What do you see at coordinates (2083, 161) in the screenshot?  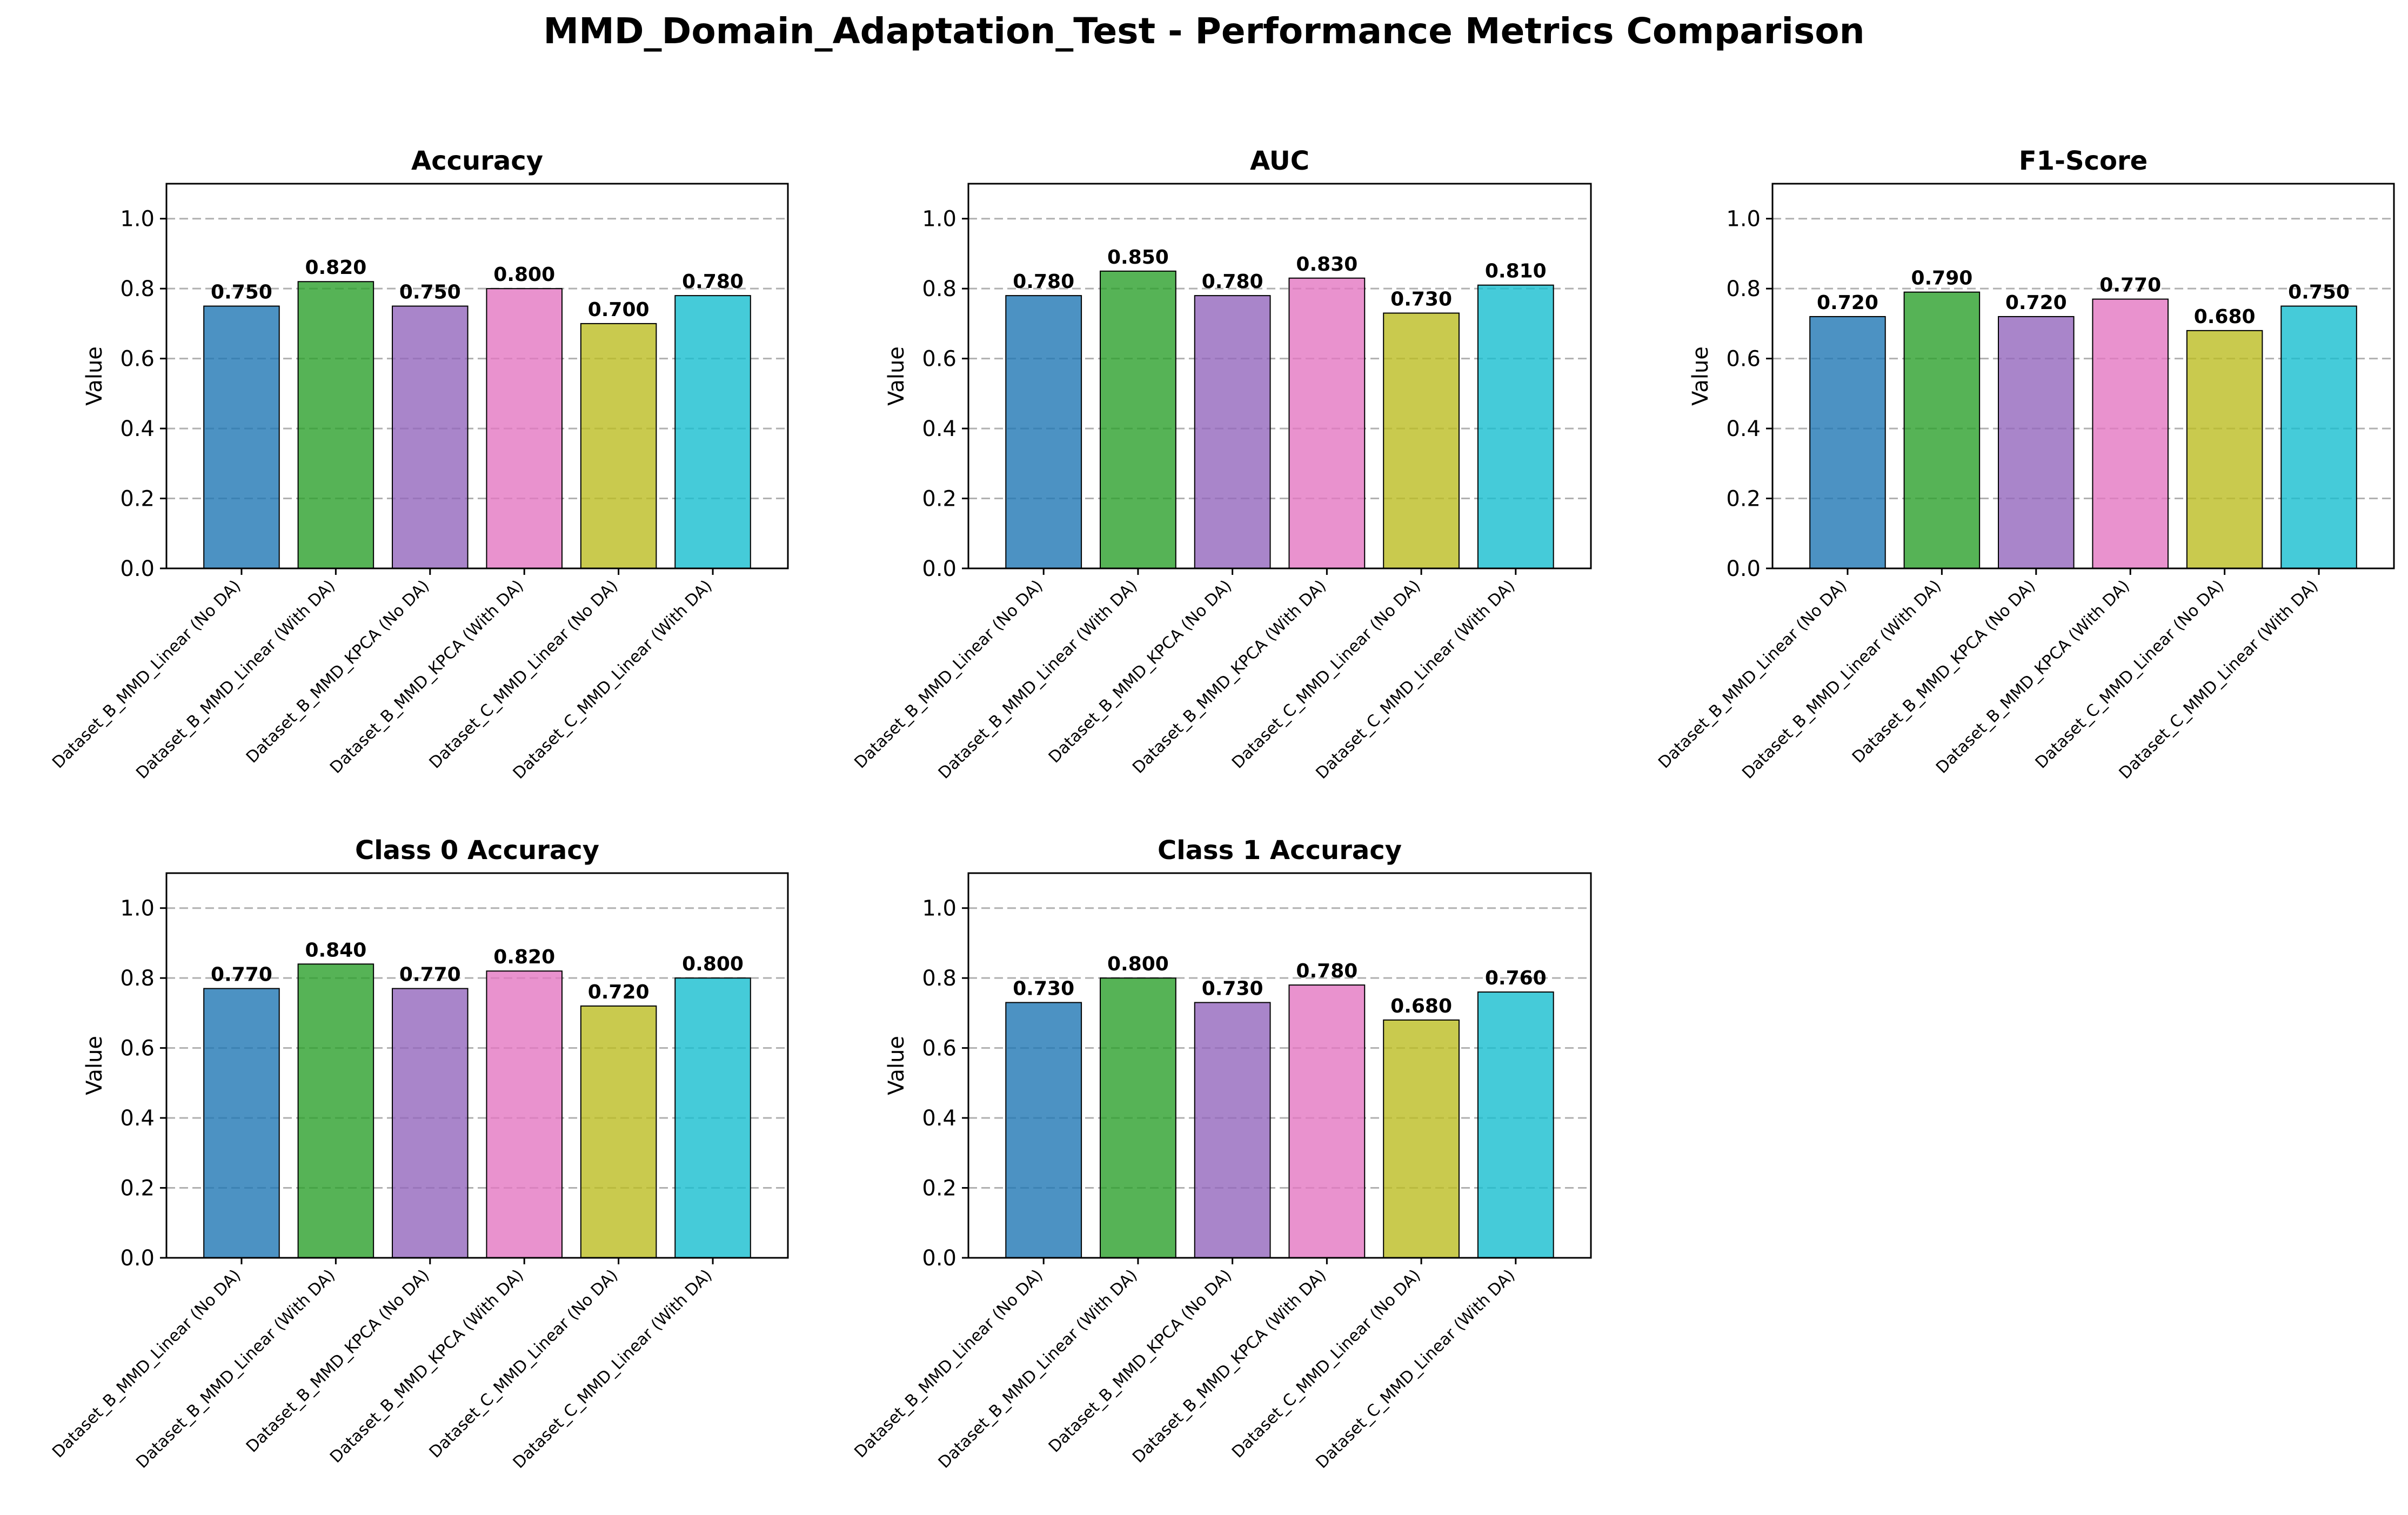 I see `chart-title: F1-Score` at bounding box center [2083, 161].